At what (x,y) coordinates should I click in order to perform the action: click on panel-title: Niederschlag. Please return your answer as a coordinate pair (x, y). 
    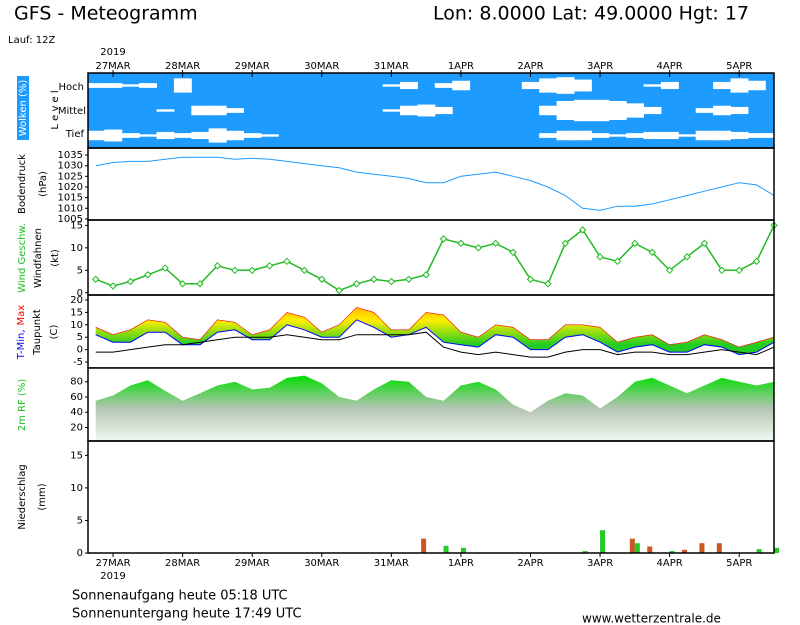
    Looking at the image, I should click on (22, 496).